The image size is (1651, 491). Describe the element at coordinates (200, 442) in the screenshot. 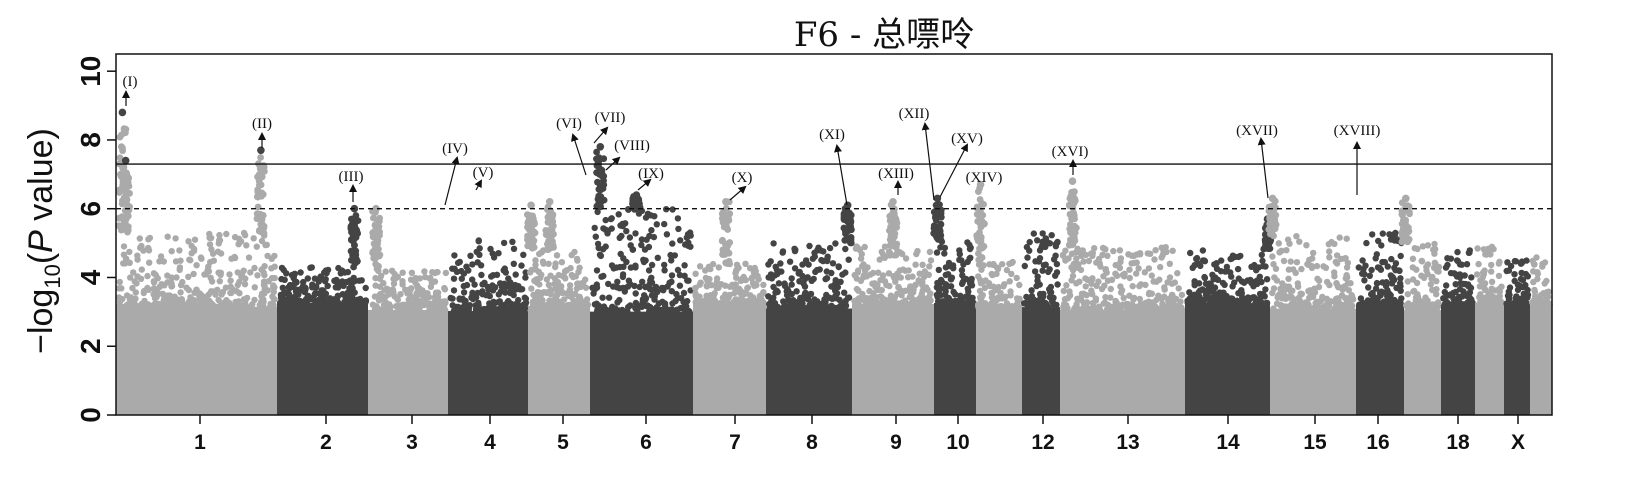

I see `x-tick-label: 1` at that location.